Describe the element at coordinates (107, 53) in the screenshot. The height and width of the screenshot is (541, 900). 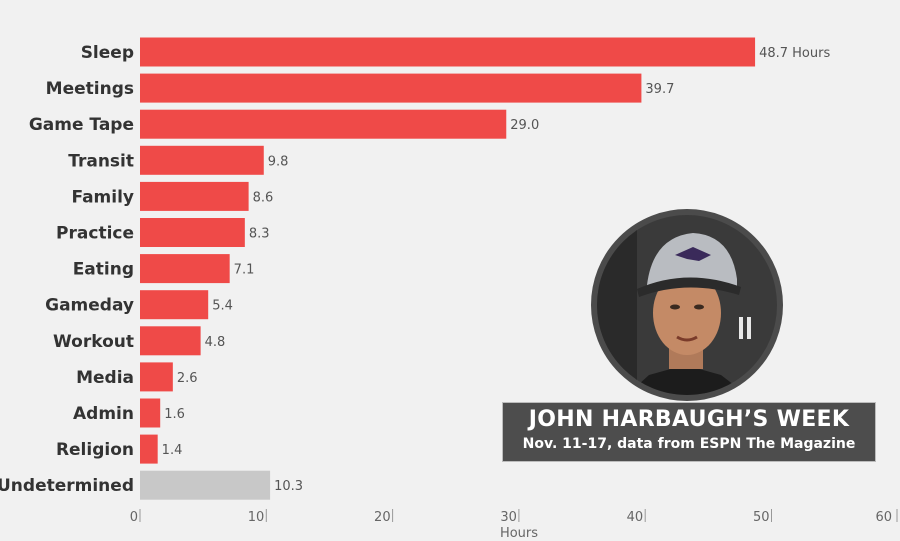
I see `category-label-sleep: Sleep` at that location.